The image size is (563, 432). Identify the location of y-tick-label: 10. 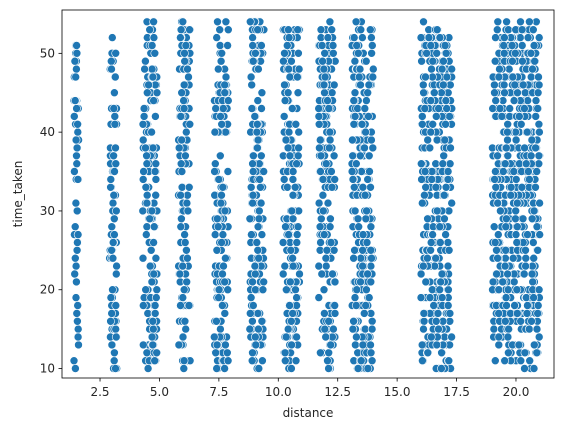
(47, 369).